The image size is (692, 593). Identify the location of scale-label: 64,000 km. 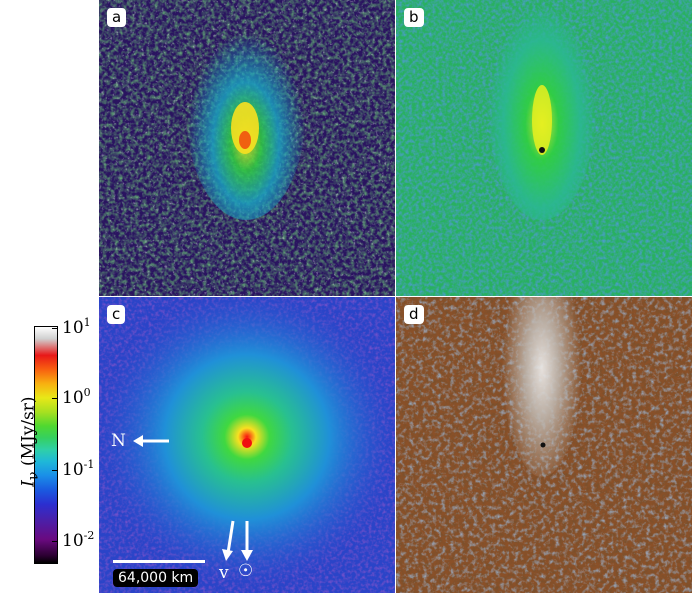
(156, 578).